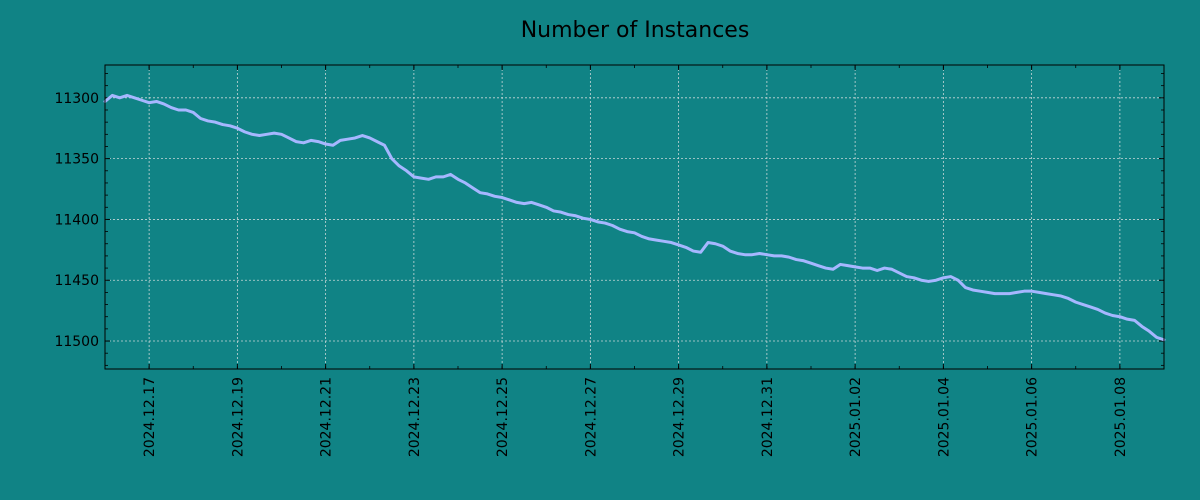 The image size is (1200, 500). I want to click on x-tick-label: 2024.12.19, so click(238, 417).